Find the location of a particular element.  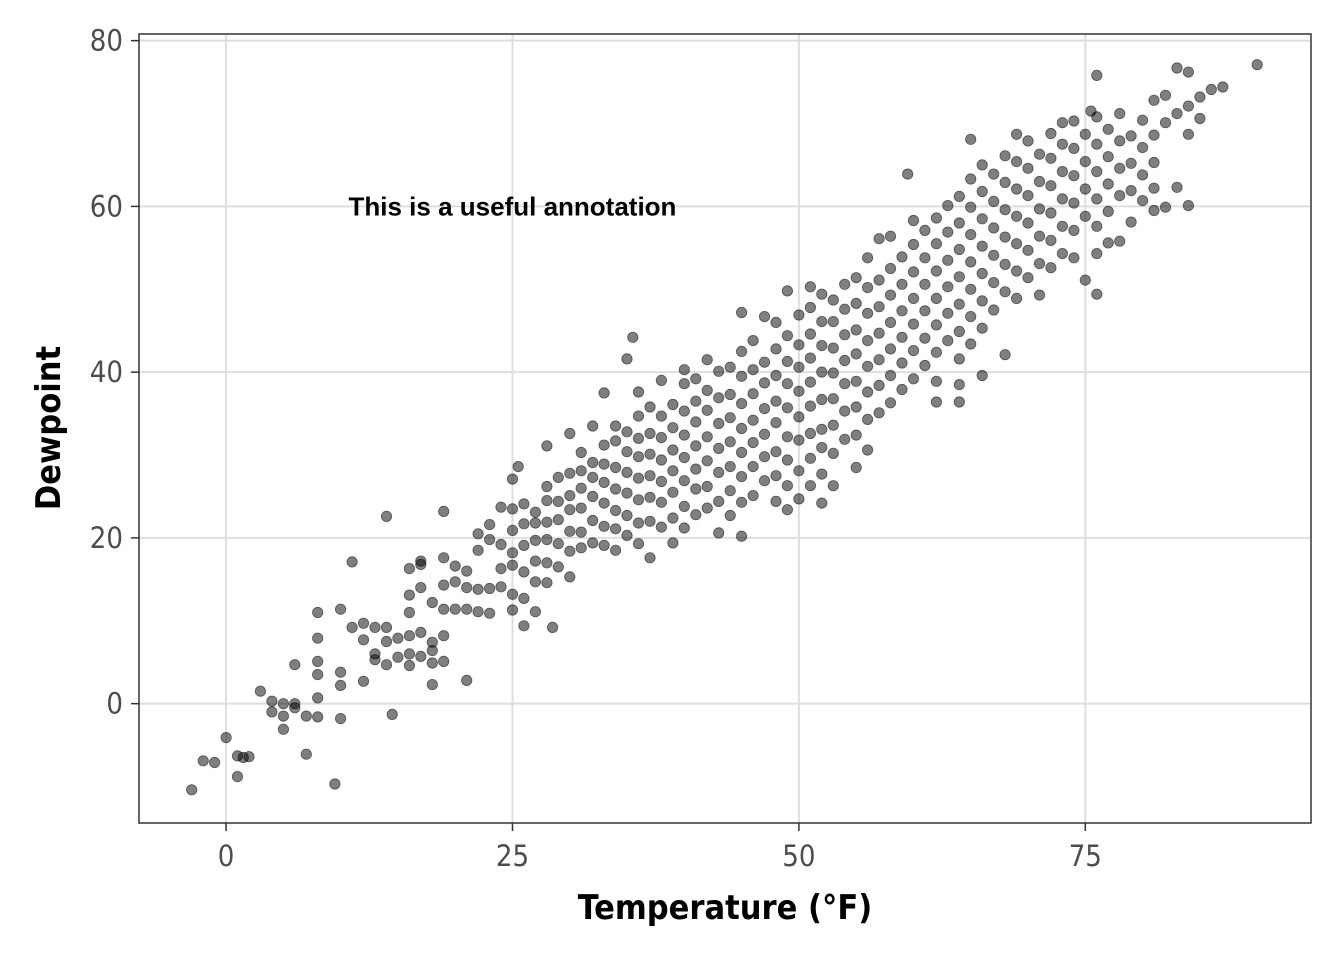

x-axis-ticks: 0 25 50 75 is located at coordinates (660, 848).